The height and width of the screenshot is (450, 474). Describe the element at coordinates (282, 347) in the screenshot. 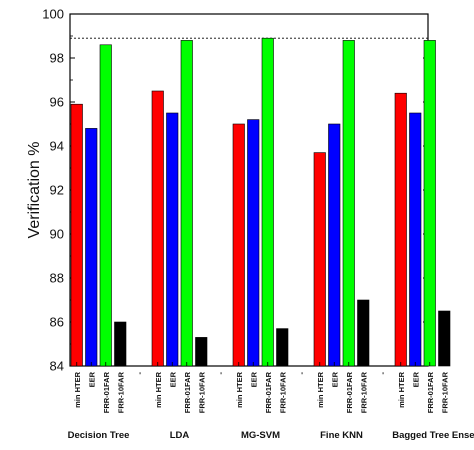

I see `bar-mg-svm-frr-10far` at that location.